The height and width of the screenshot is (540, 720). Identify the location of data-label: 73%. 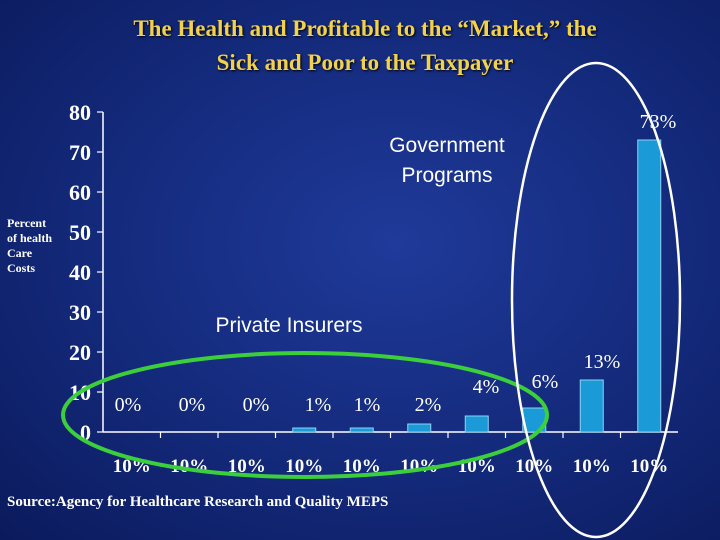
(658, 122).